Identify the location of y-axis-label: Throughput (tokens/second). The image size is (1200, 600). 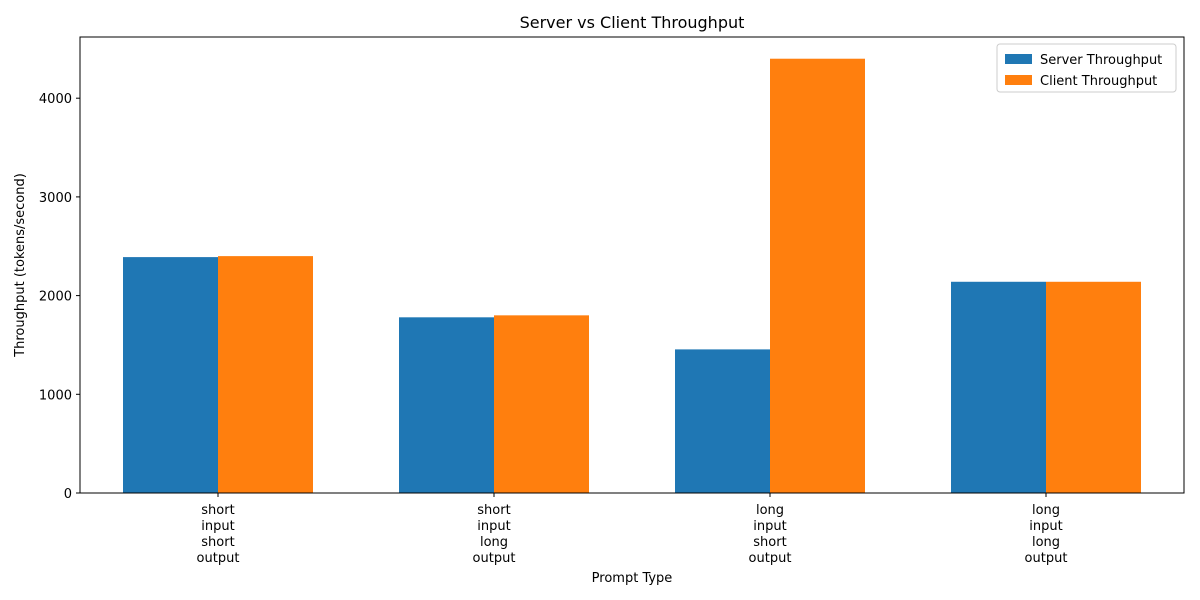
(20, 265).